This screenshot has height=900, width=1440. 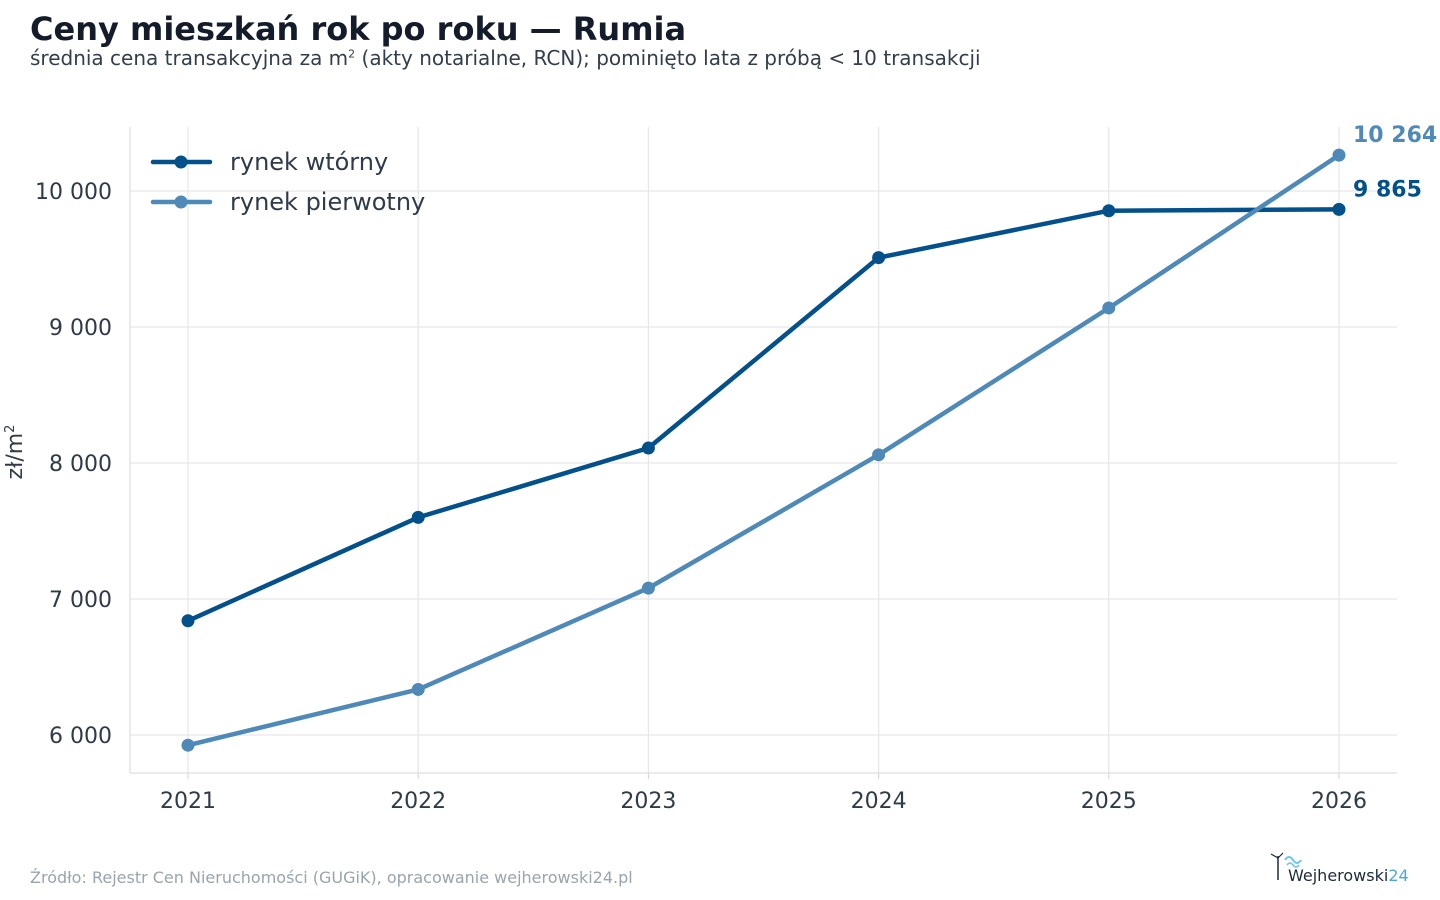 I want to click on end-value-label: 9 865, so click(x=1387, y=189).